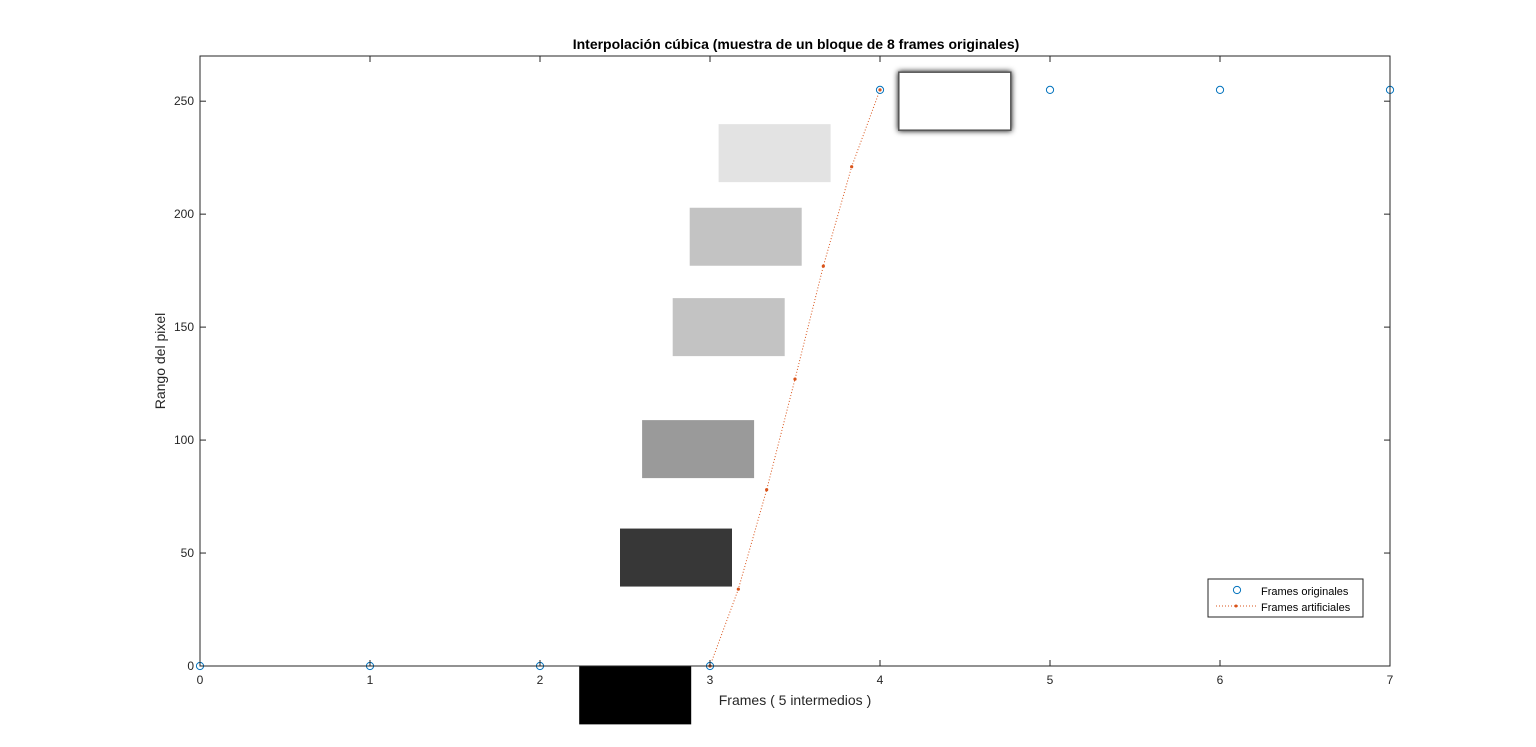  I want to click on legend-label-originales: Frames originales, so click(1305, 592).